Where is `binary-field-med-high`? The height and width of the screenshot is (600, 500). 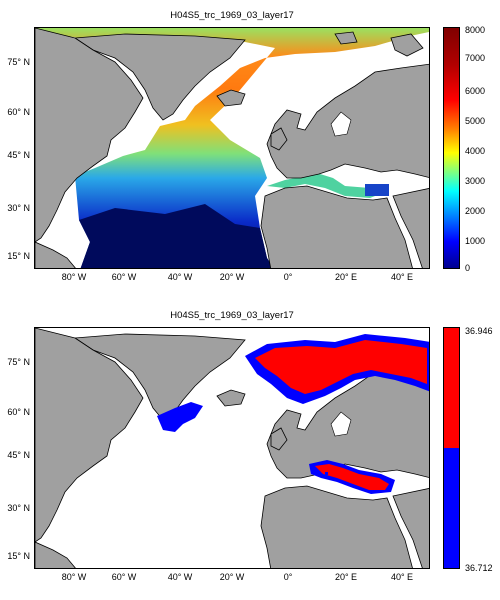
binary-field-med-high is located at coordinates (352, 477).